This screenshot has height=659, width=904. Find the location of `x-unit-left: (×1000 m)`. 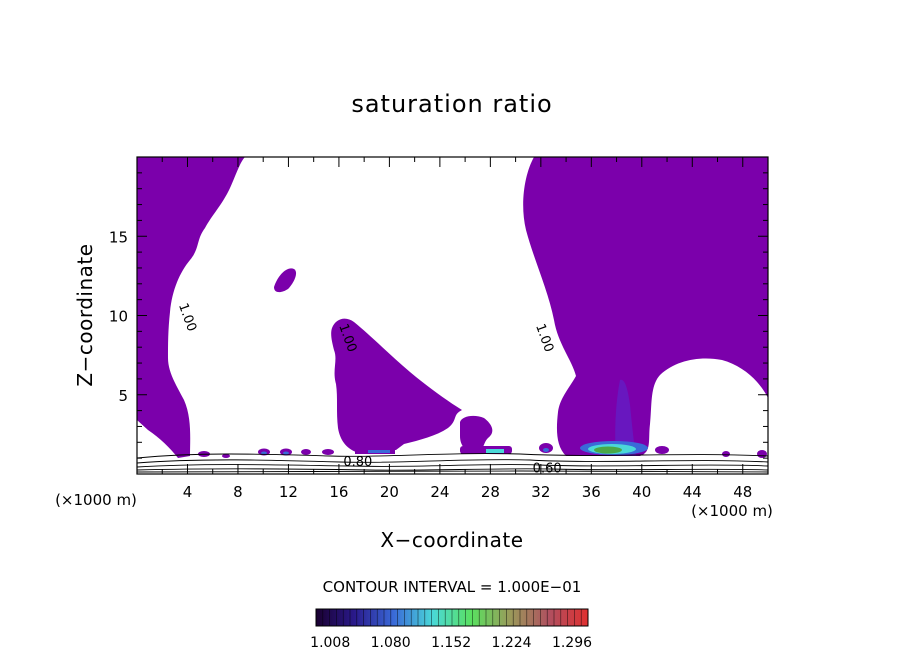

x-unit-left: (×1000 m) is located at coordinates (96, 500).